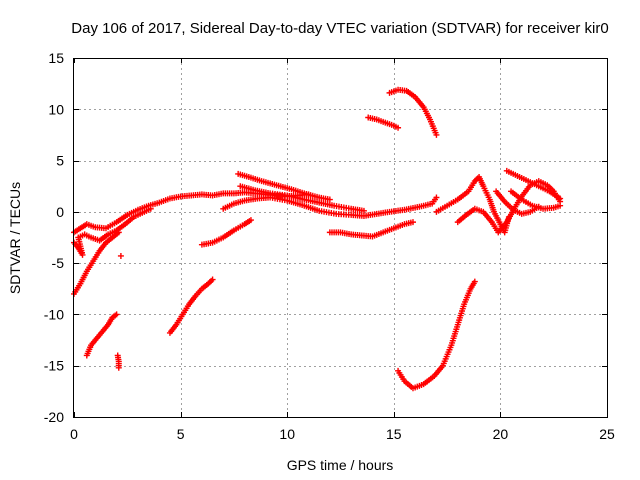 The width and height of the screenshot is (640, 480). I want to click on y-tick-label: 10, so click(56, 109).